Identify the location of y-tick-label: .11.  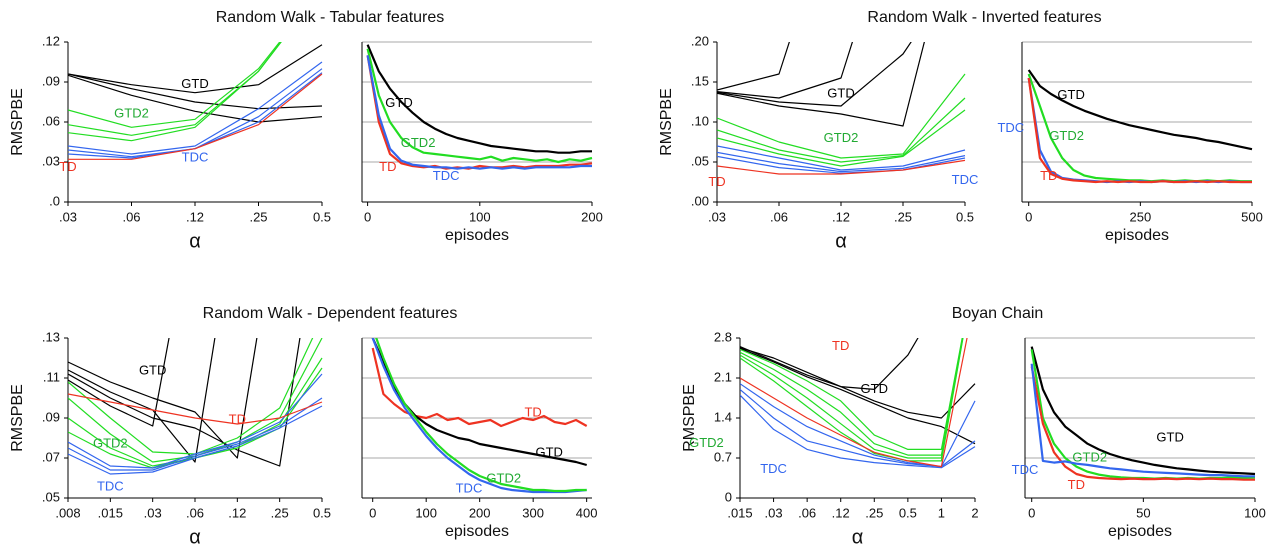
(51, 376).